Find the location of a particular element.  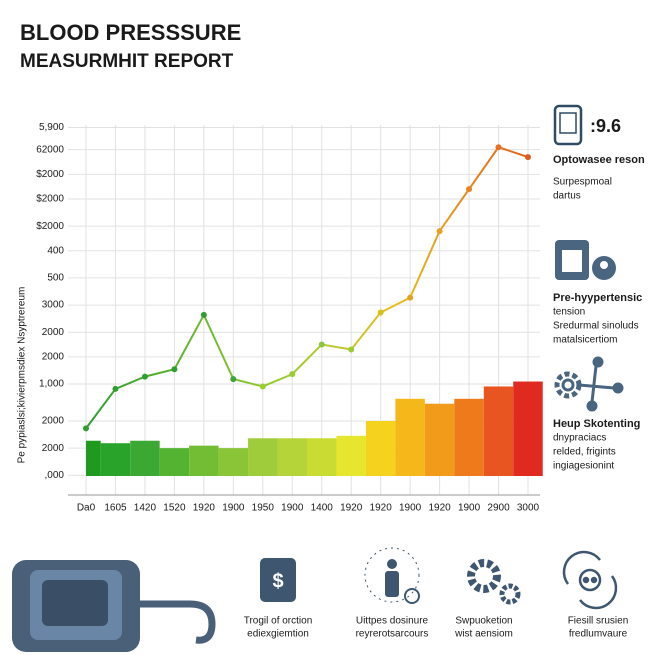

caption: reyrerotsarcours is located at coordinates (392, 634).